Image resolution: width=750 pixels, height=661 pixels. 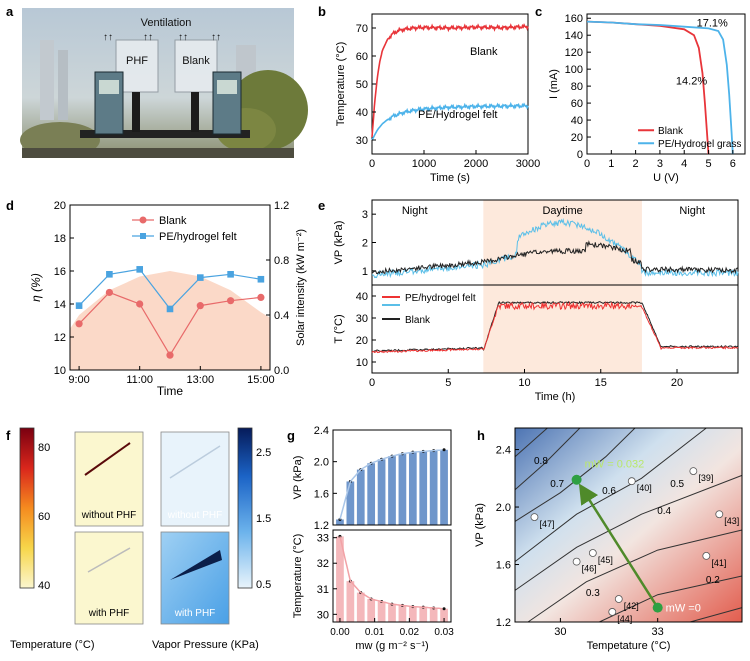 What do you see at coordinates (44, 448) in the screenshot?
I see `temp-tick-label: 80` at bounding box center [44, 448].